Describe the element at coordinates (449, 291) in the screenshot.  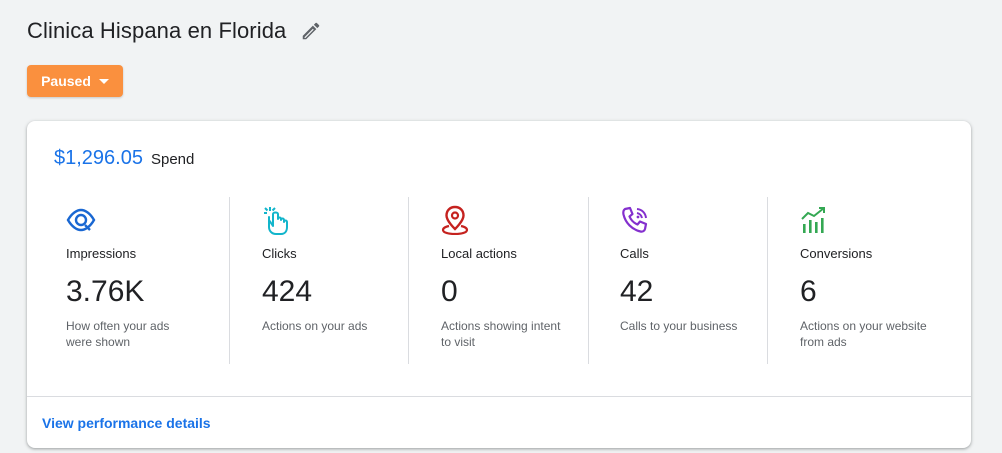
I see `metric-value: 0` at that location.